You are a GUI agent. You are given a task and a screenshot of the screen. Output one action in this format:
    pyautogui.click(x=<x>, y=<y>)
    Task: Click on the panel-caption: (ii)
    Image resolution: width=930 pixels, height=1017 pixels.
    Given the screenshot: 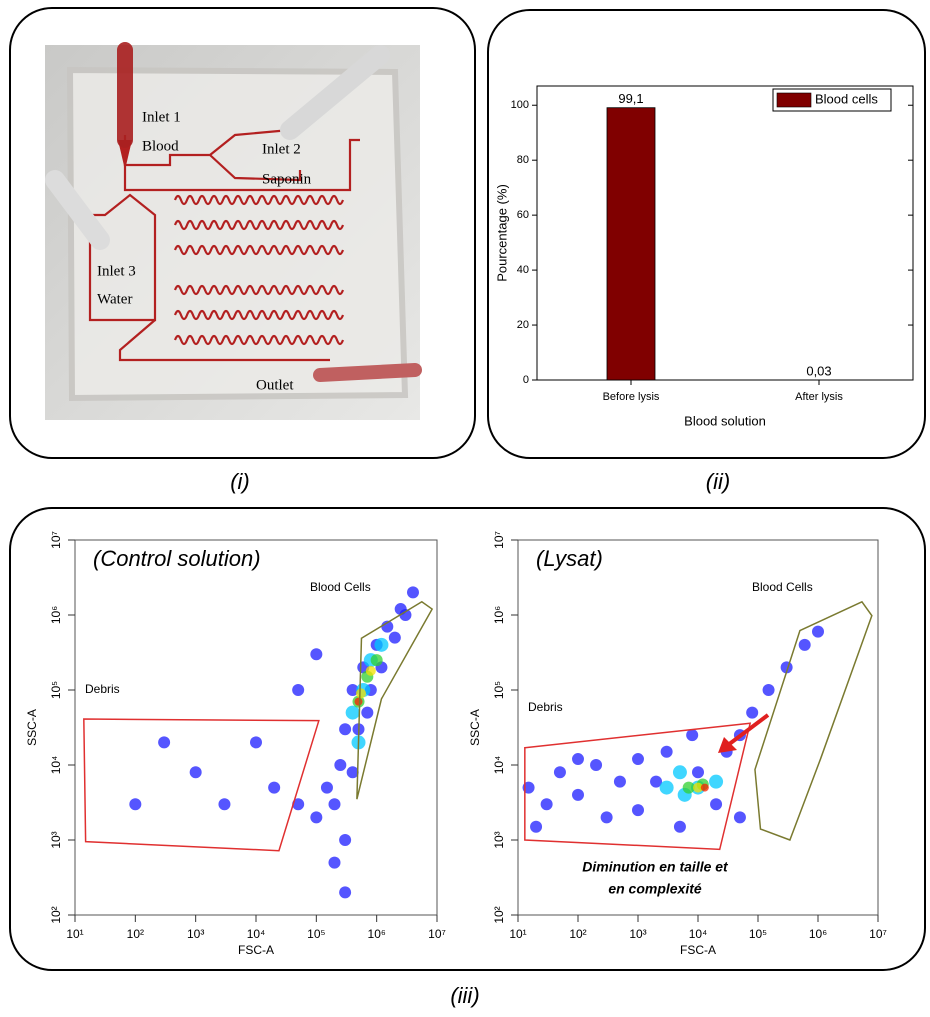 What is the action you would take?
    pyautogui.click(x=718, y=481)
    